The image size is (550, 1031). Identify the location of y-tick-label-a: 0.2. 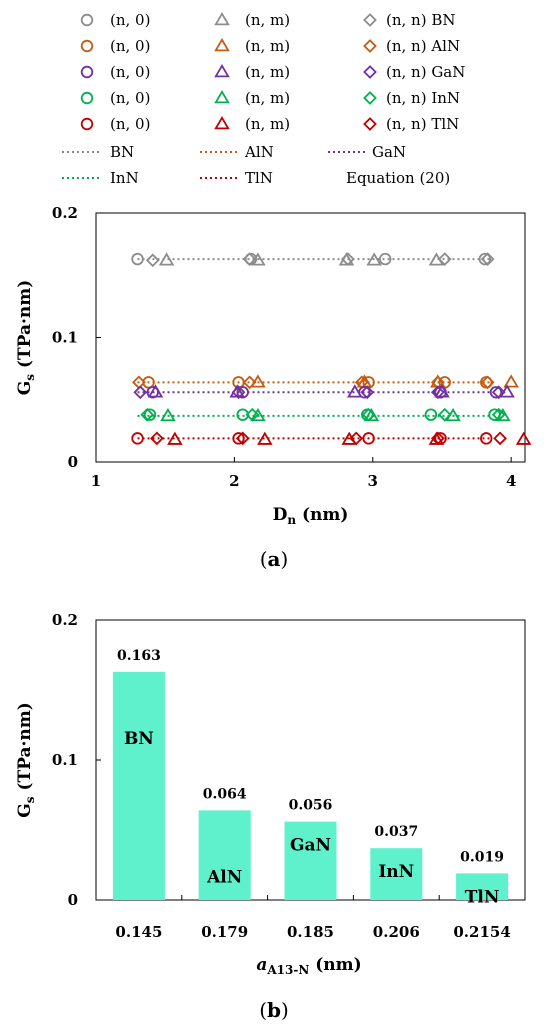
(65, 213).